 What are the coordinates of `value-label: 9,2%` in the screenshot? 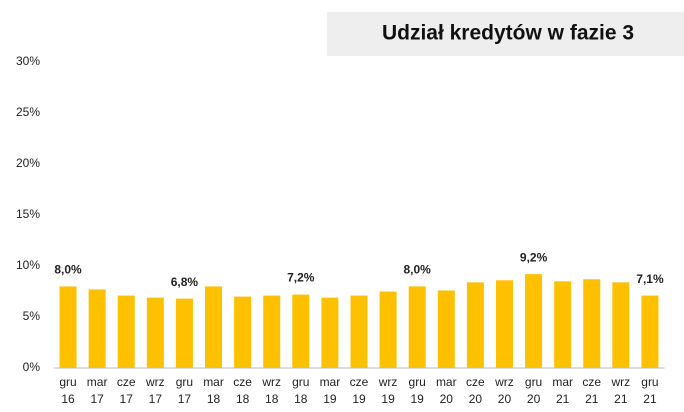 It's located at (534, 257).